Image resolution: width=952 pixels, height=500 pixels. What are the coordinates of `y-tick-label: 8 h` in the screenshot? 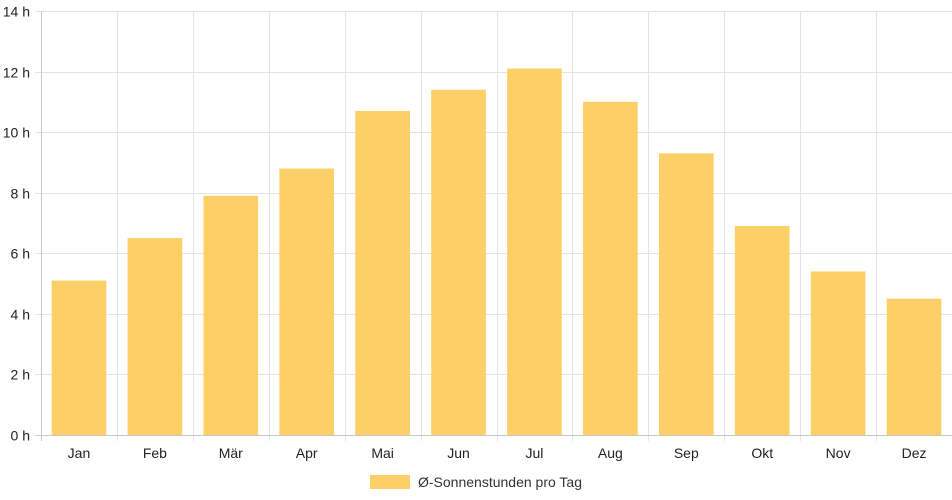 It's located at (20, 194).